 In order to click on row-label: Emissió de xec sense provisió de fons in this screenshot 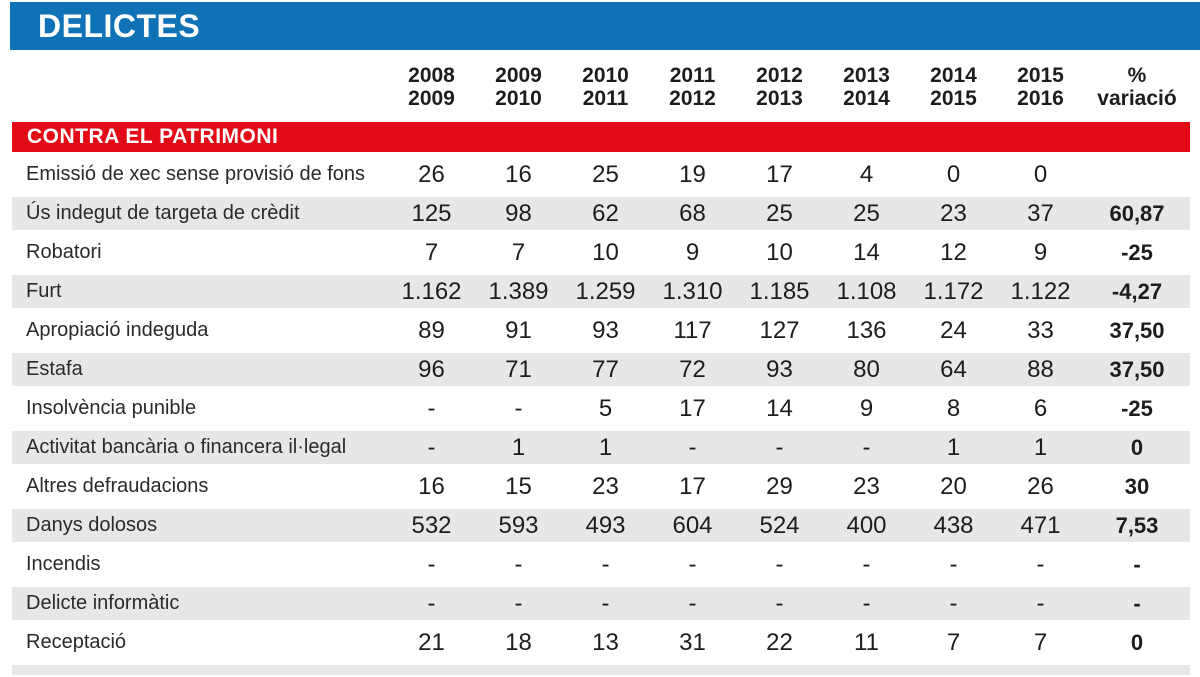, I will do `click(196, 174)`.